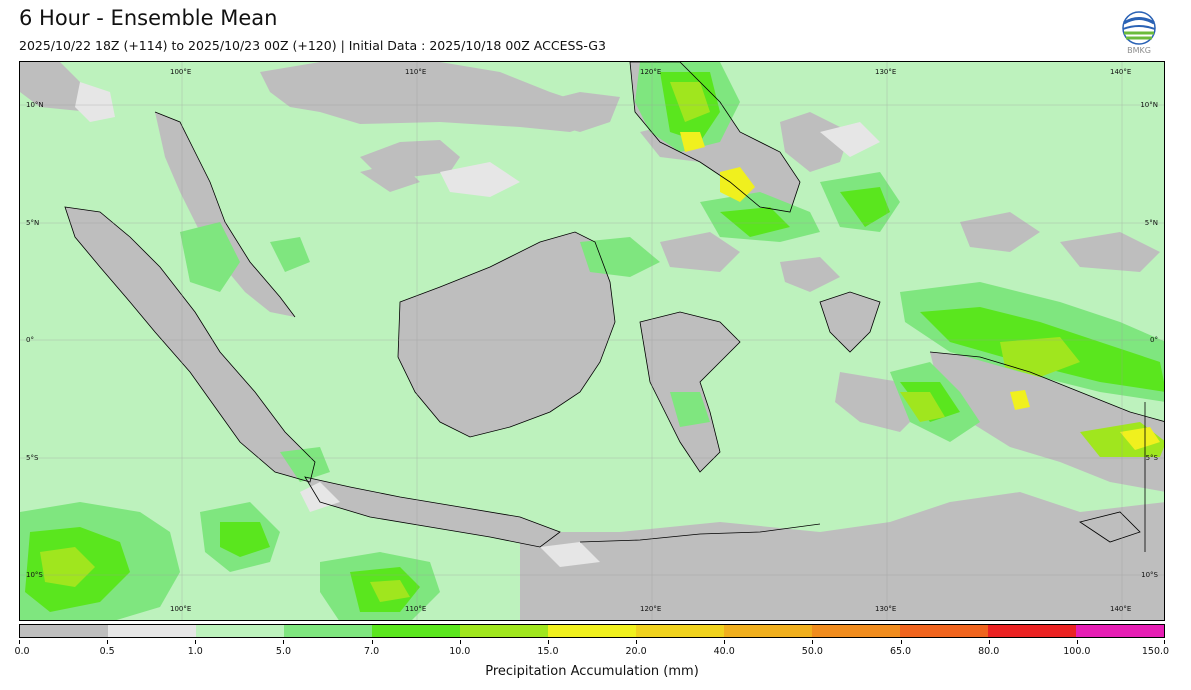 The image size is (1191, 690). Describe the element at coordinates (416, 72) in the screenshot. I see `lon-label-top-110: 110°E` at that location.